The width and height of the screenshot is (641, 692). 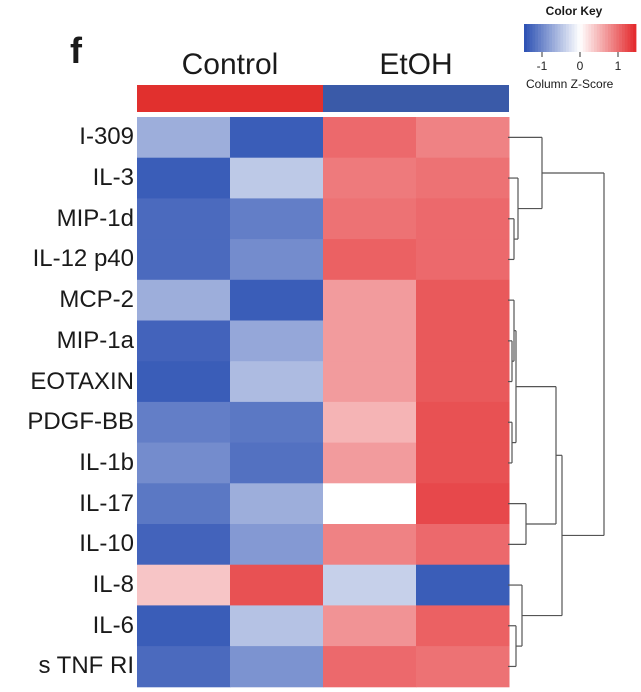 What do you see at coordinates (570, 84) in the screenshot?
I see `color-key-axis-label: Column Z-Score` at bounding box center [570, 84].